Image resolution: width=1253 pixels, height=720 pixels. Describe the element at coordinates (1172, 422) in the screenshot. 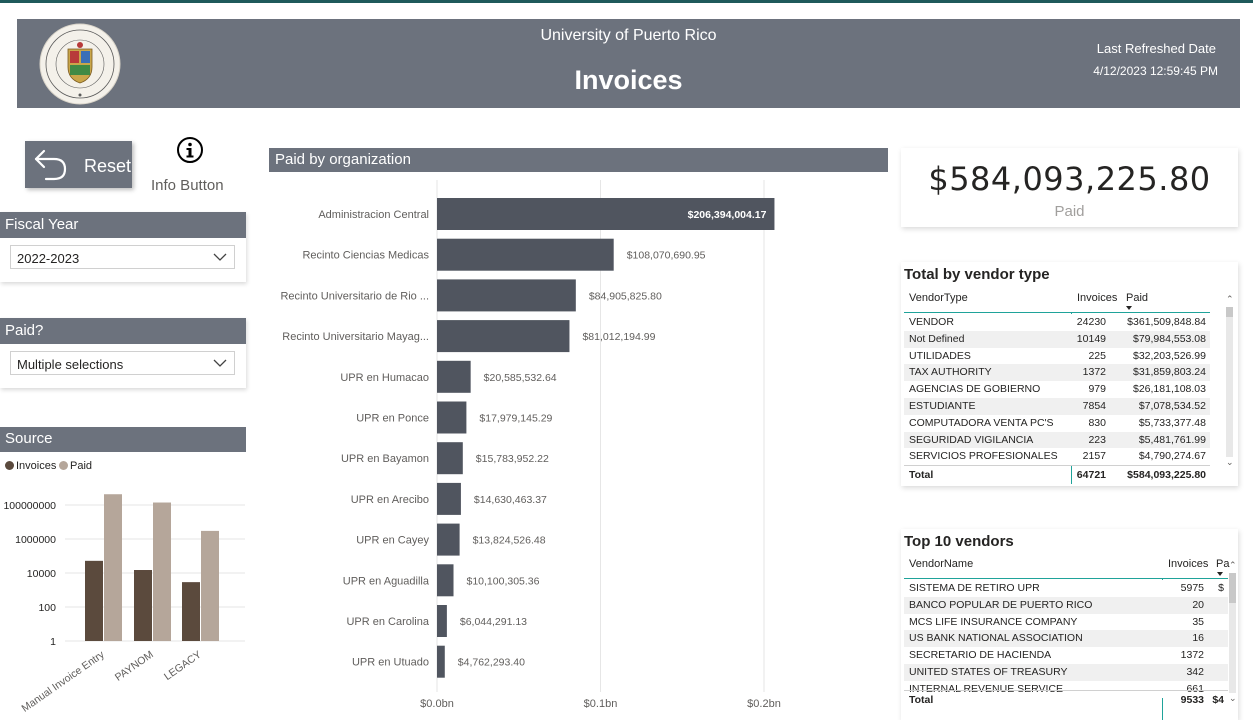

I see `table-cell: $5,733,377.48` at that location.